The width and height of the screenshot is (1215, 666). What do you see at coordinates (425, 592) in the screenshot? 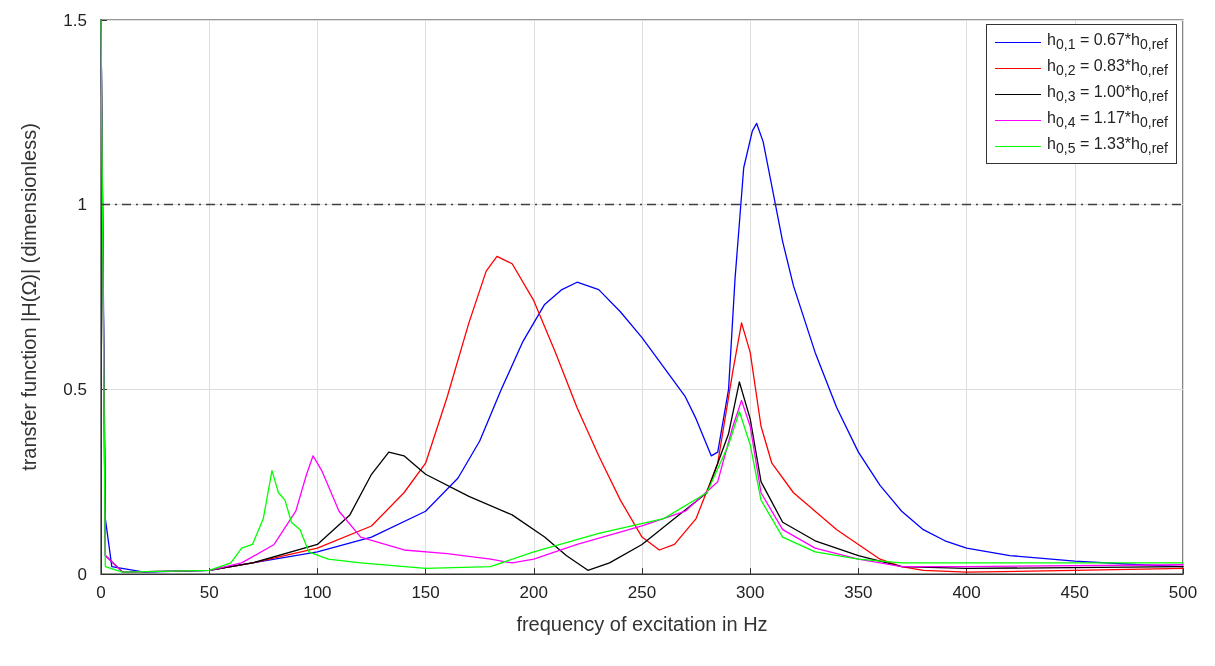
I see `x-tick-label: 150` at bounding box center [425, 592].